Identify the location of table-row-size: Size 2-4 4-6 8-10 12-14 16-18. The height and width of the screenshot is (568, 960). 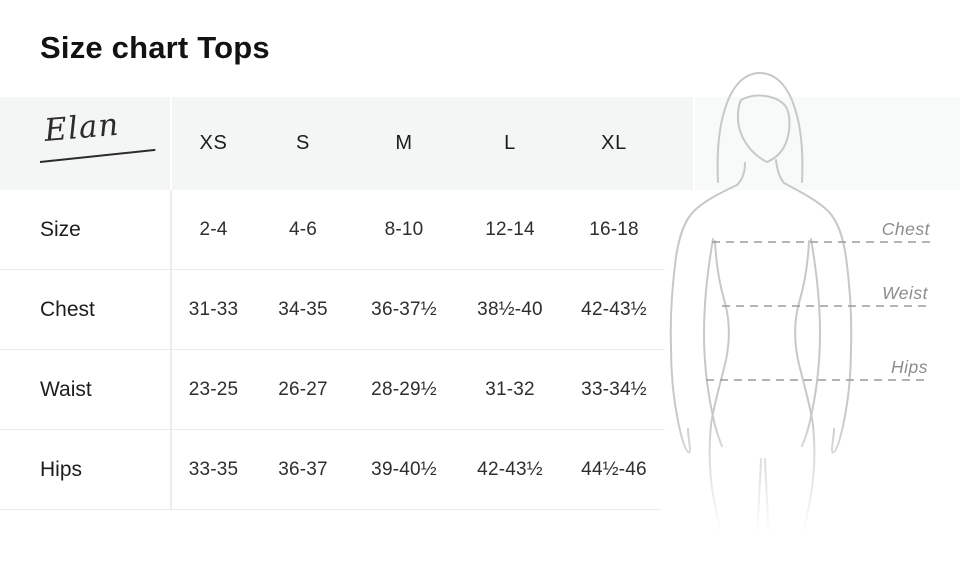
(332, 230).